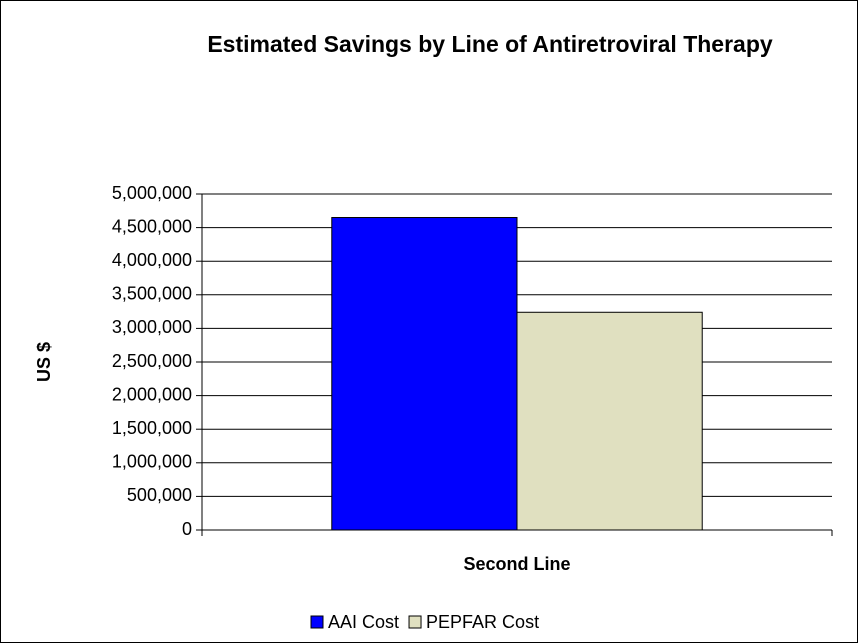  I want to click on y-tick-label: 0, so click(187, 529).